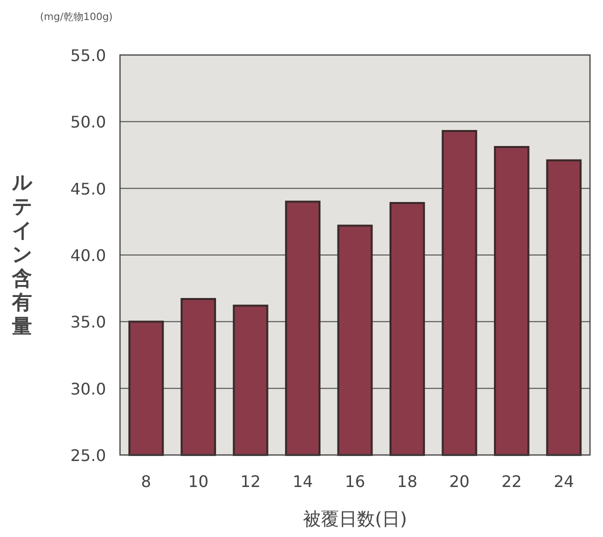 Image resolution: width=603 pixels, height=537 pixels. I want to click on y-axis-title: ルテイン含有量, so click(22, 254).